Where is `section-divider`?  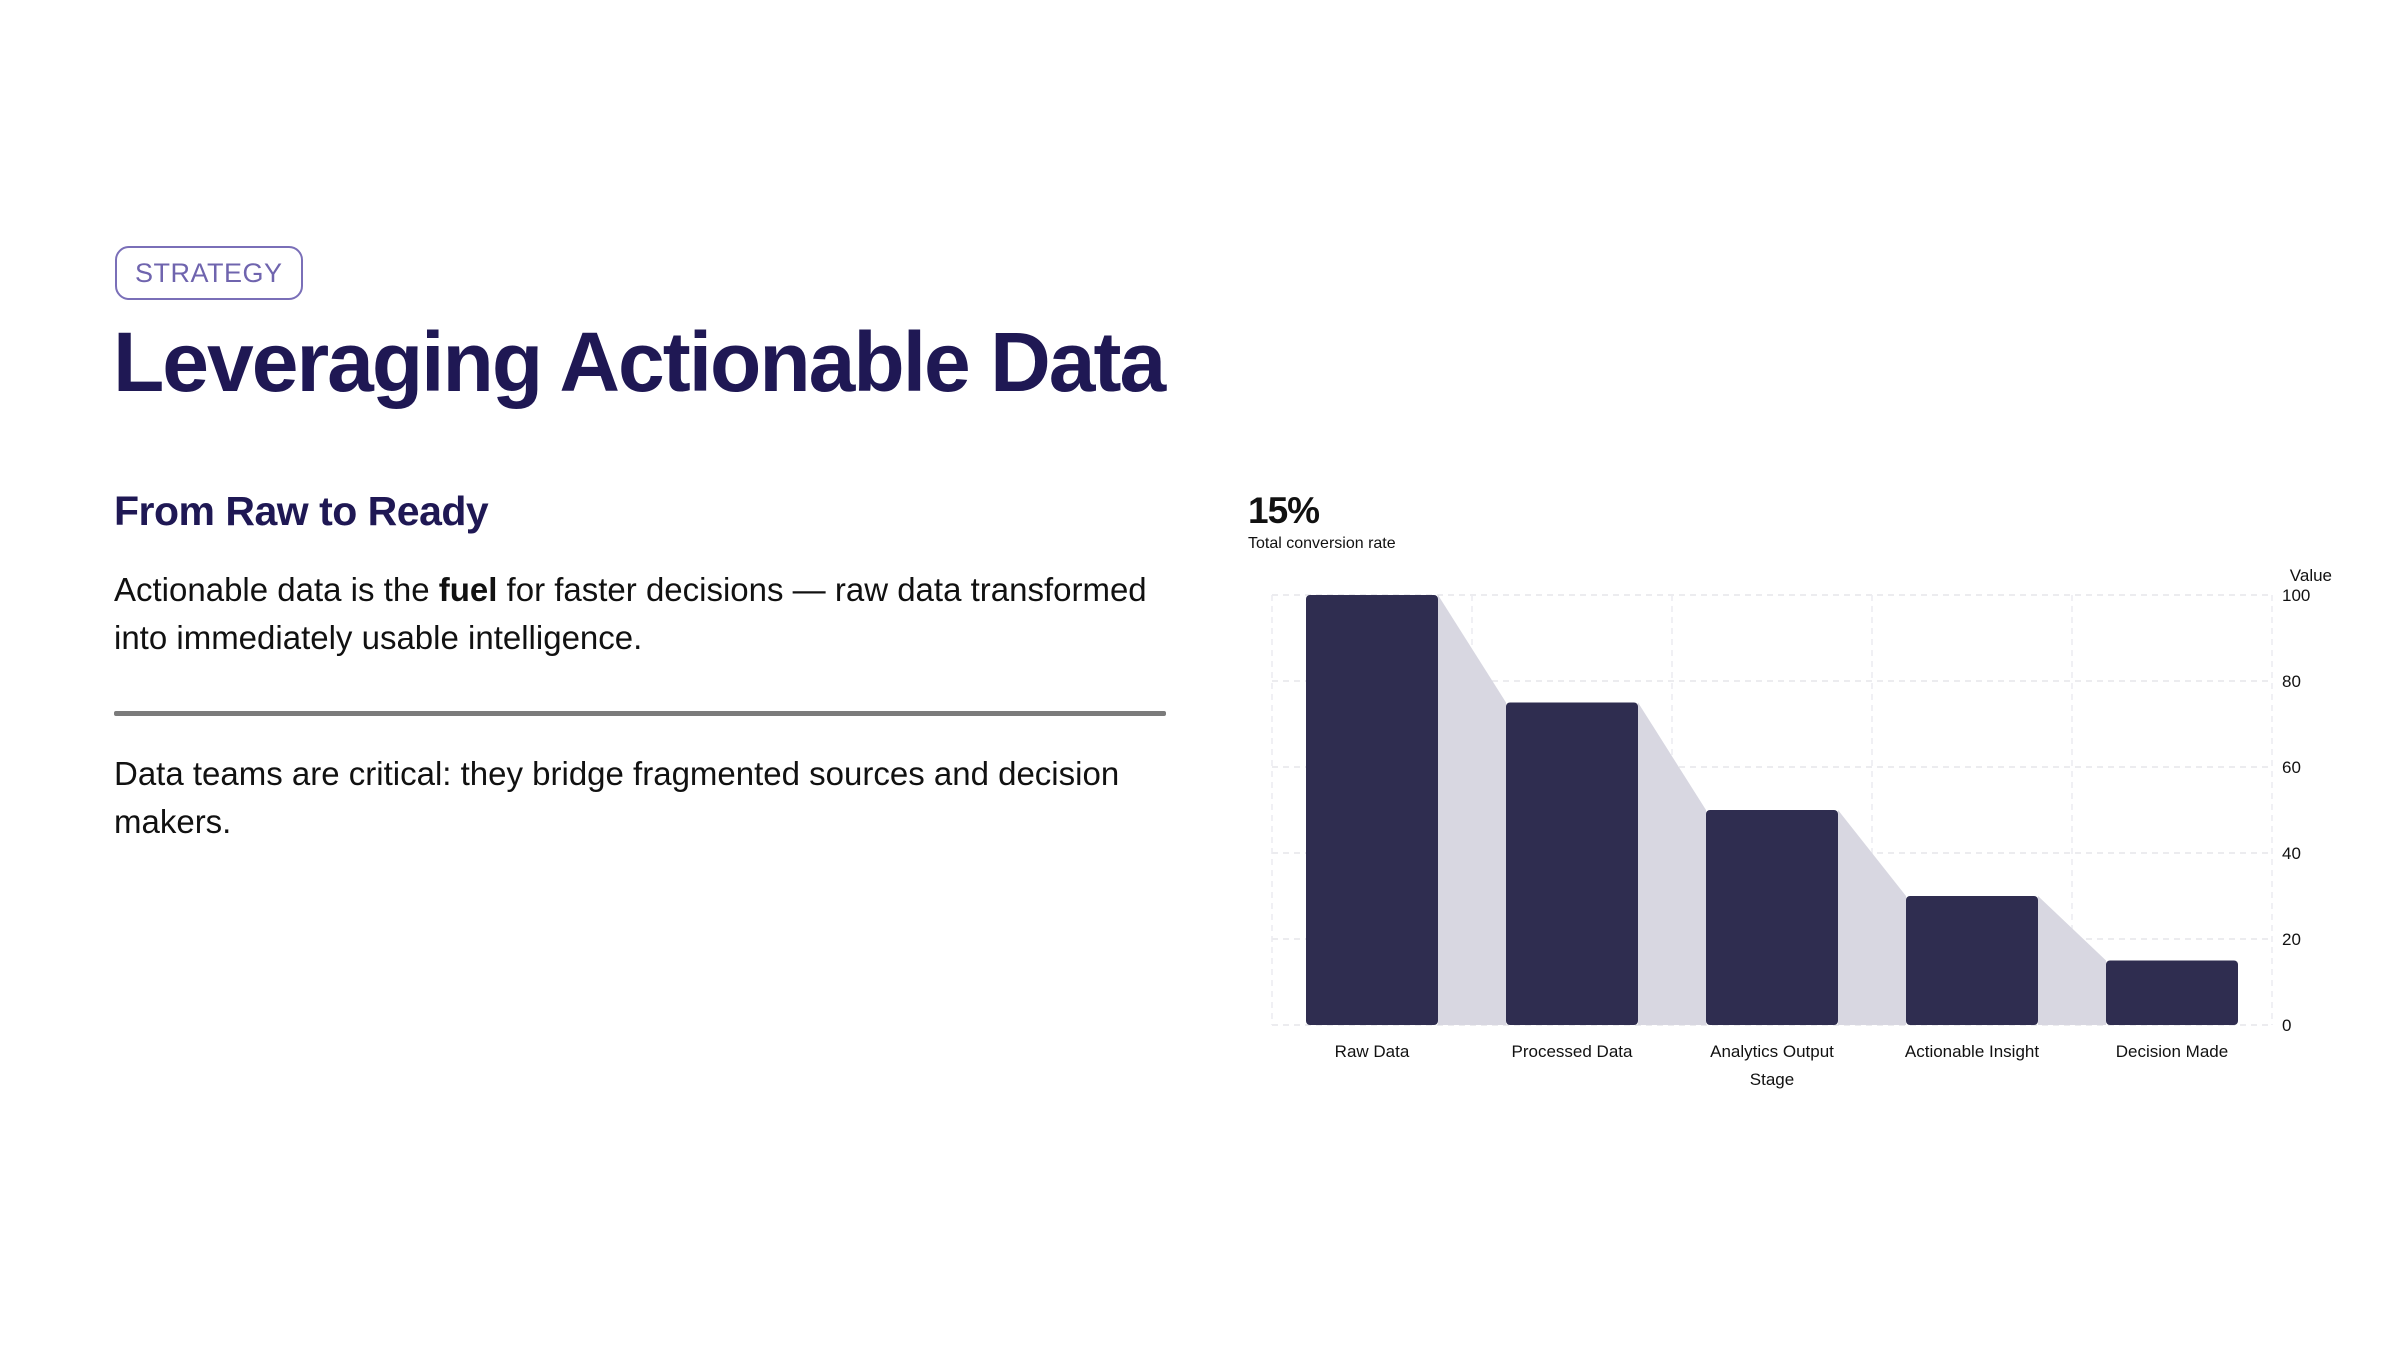
section-divider is located at coordinates (640, 713).